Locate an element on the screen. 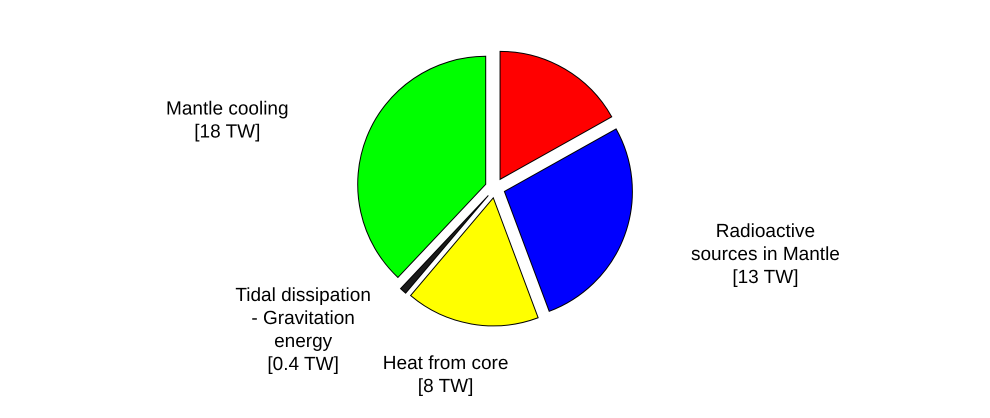 The height and width of the screenshot is (418, 990). data-label: [0.4 TW] is located at coordinates (303, 365).